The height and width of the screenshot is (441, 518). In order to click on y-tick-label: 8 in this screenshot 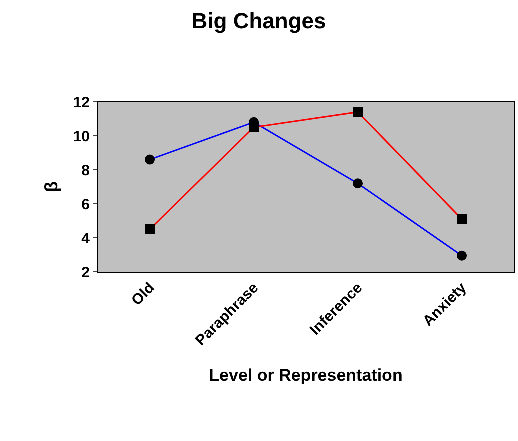, I will do `click(86, 171)`.